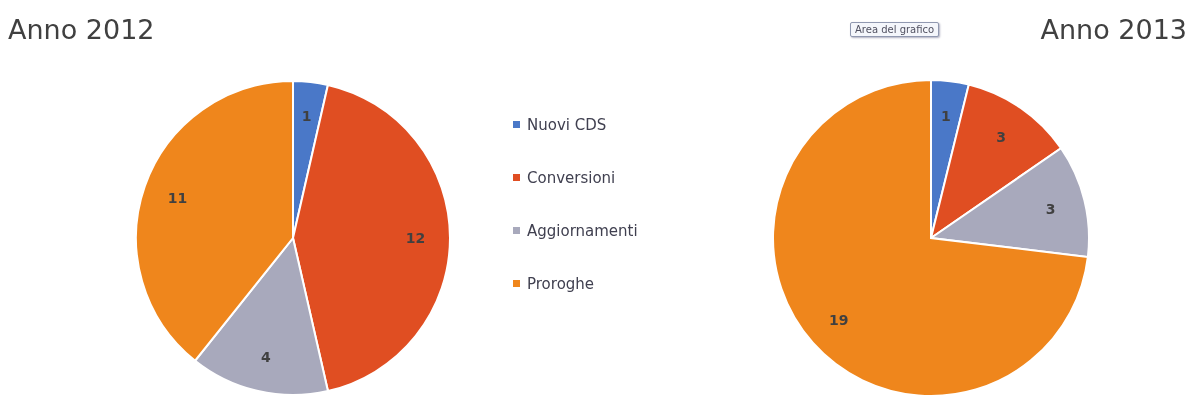  What do you see at coordinates (81, 29) in the screenshot?
I see `chart-title: Anno 2012` at bounding box center [81, 29].